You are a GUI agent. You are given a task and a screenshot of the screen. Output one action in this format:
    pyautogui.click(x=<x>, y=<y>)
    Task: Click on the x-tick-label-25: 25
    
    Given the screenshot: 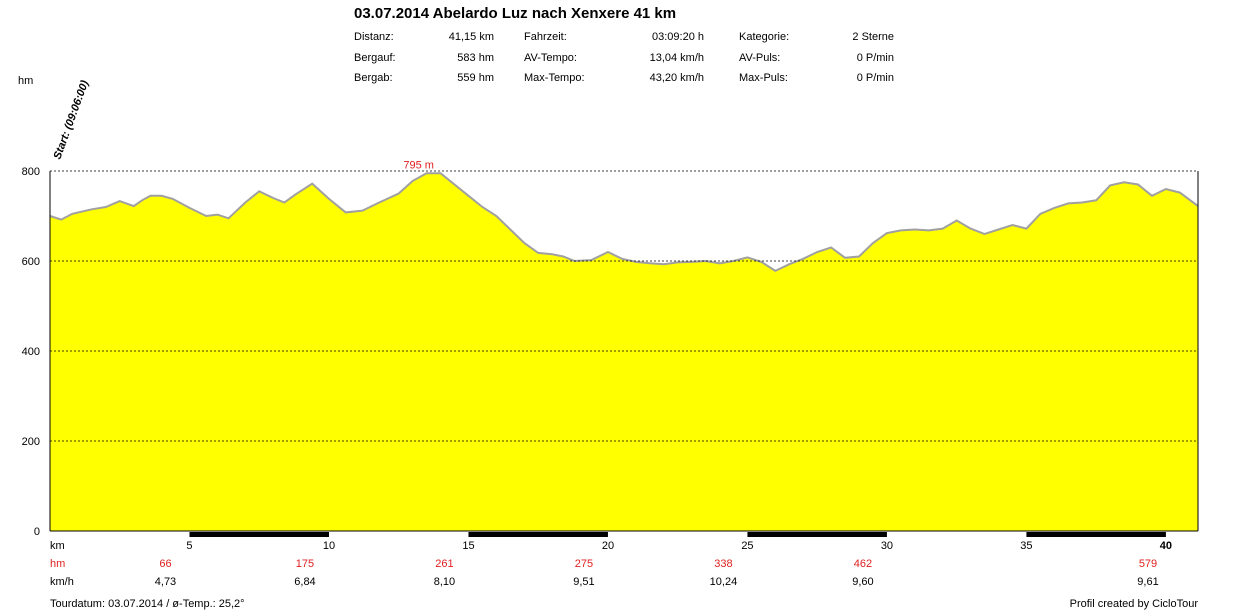 What is the action you would take?
    pyautogui.click(x=747, y=546)
    